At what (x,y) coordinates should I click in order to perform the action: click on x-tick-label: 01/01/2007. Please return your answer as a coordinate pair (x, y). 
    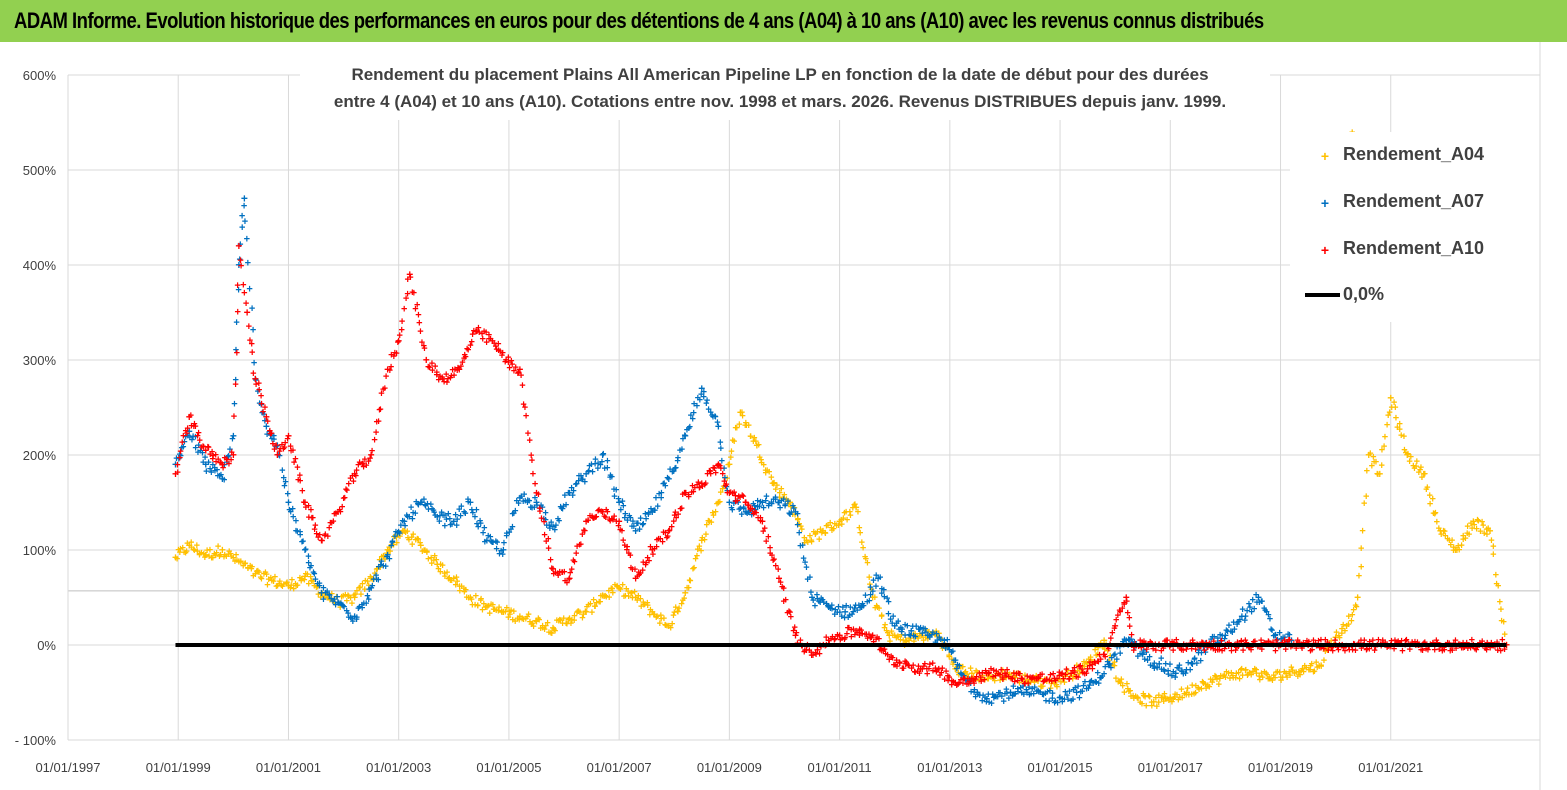
    Looking at the image, I should click on (619, 767).